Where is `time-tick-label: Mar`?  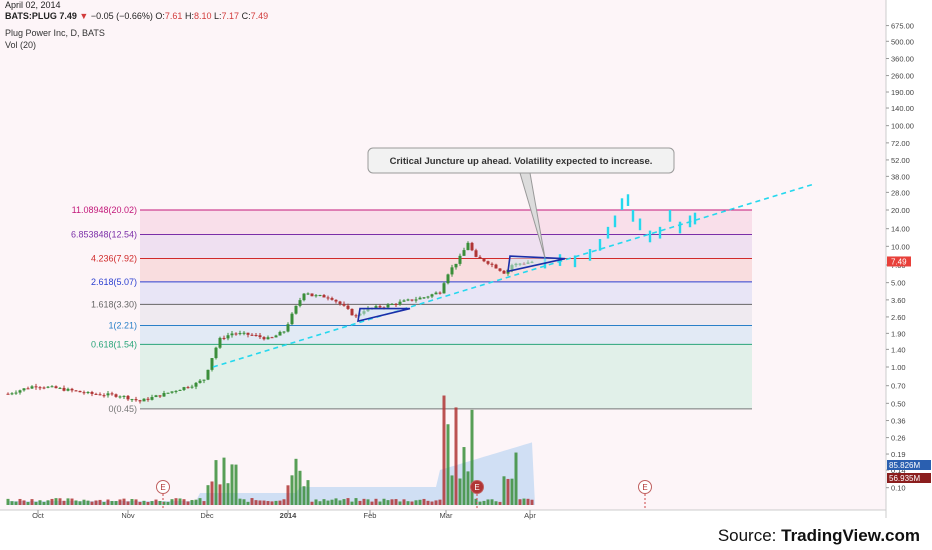 time-tick-label: Mar is located at coordinates (446, 515).